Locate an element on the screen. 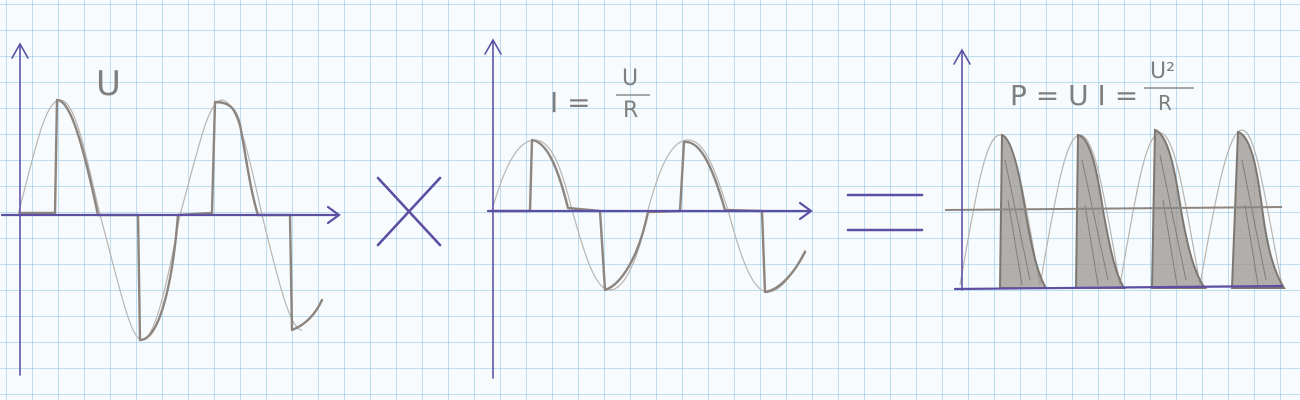 The width and height of the screenshot is (1300, 400). equals-sign is located at coordinates (885, 212).